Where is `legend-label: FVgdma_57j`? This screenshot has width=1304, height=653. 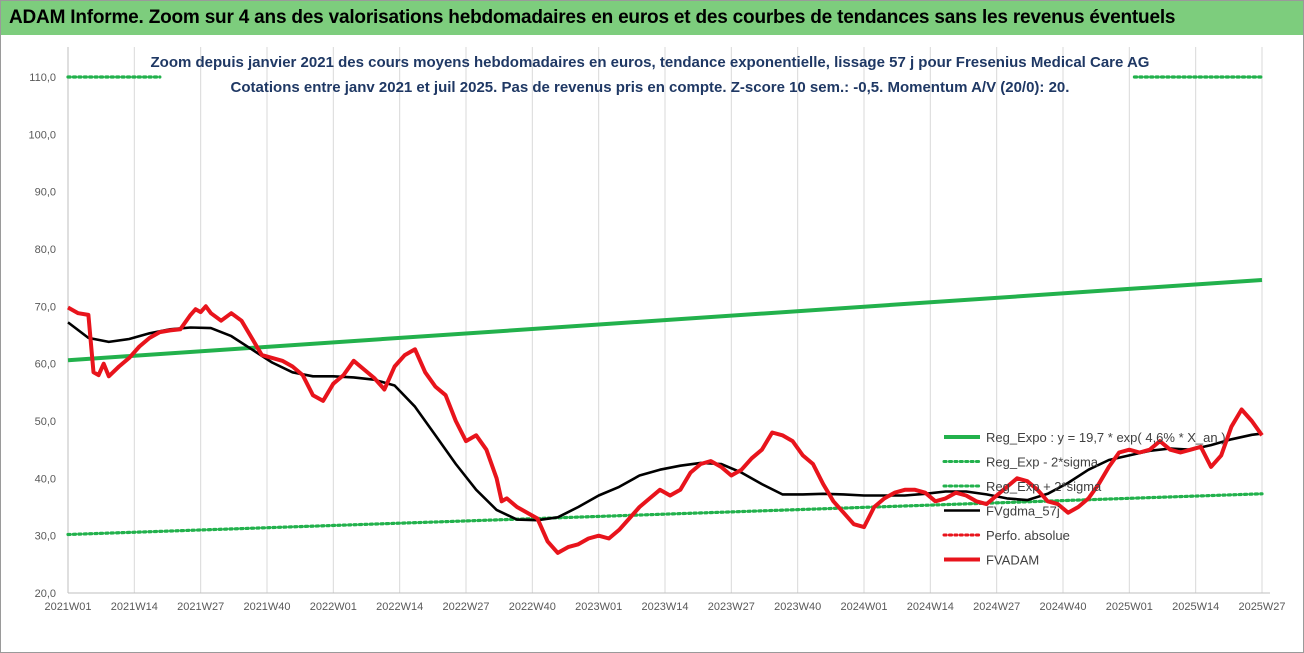
legend-label: FVgdma_57j is located at coordinates (1023, 511).